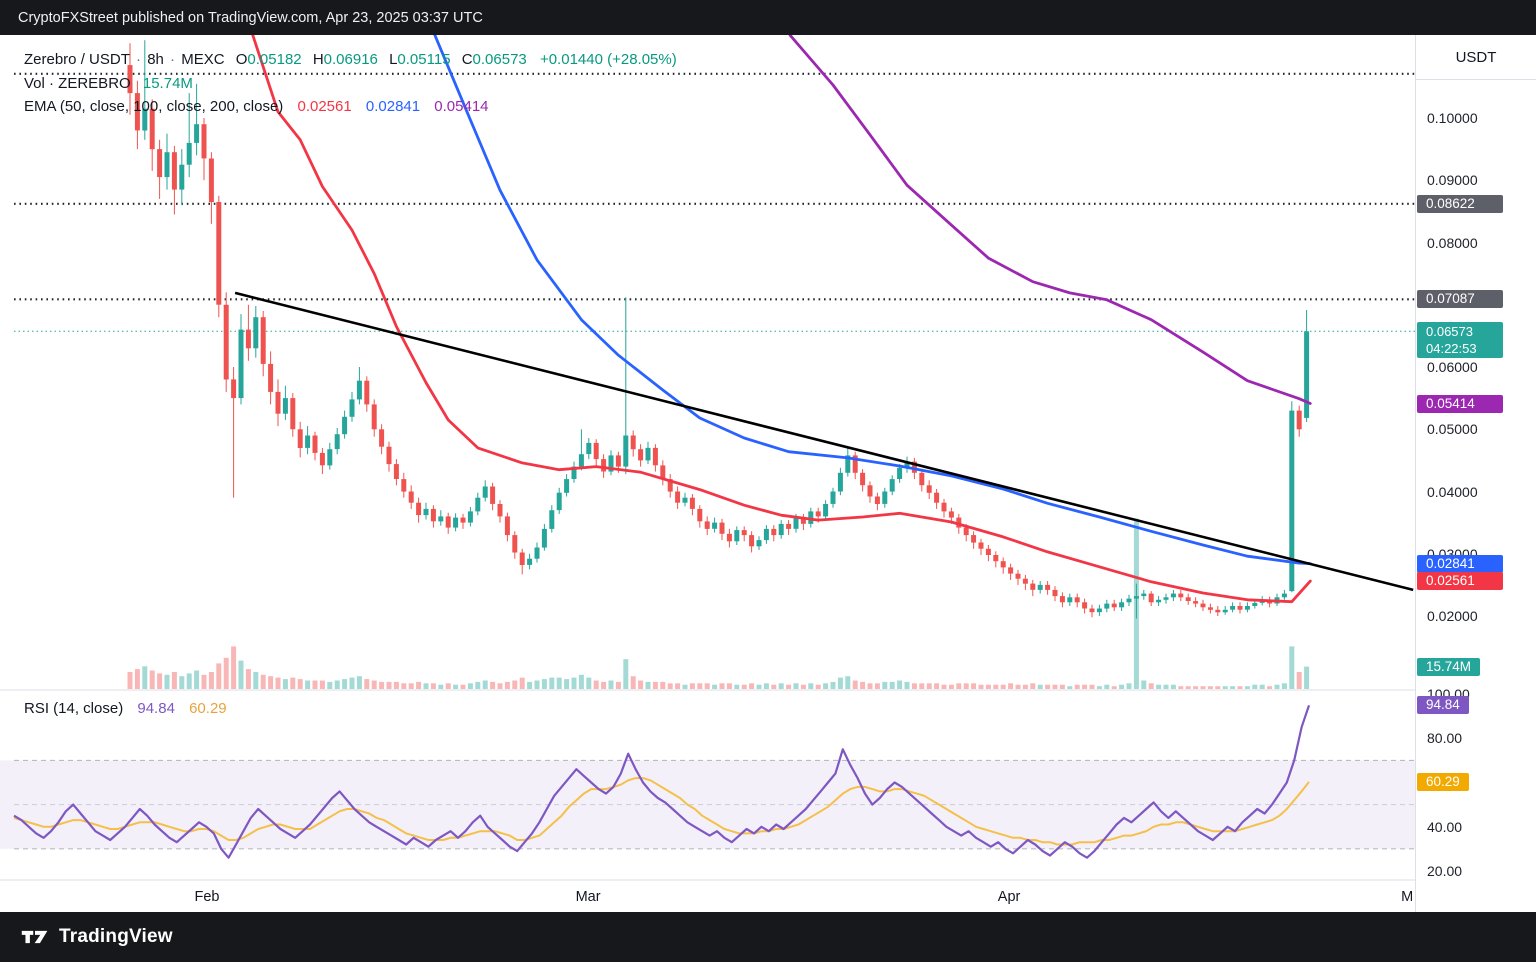 This screenshot has width=1536, height=962. I want to click on price-badge: 0.02841, so click(1460, 563).